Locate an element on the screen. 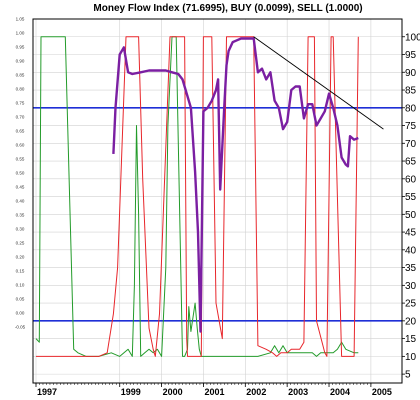  left-tick-label: 0.15 is located at coordinates (20, 271).